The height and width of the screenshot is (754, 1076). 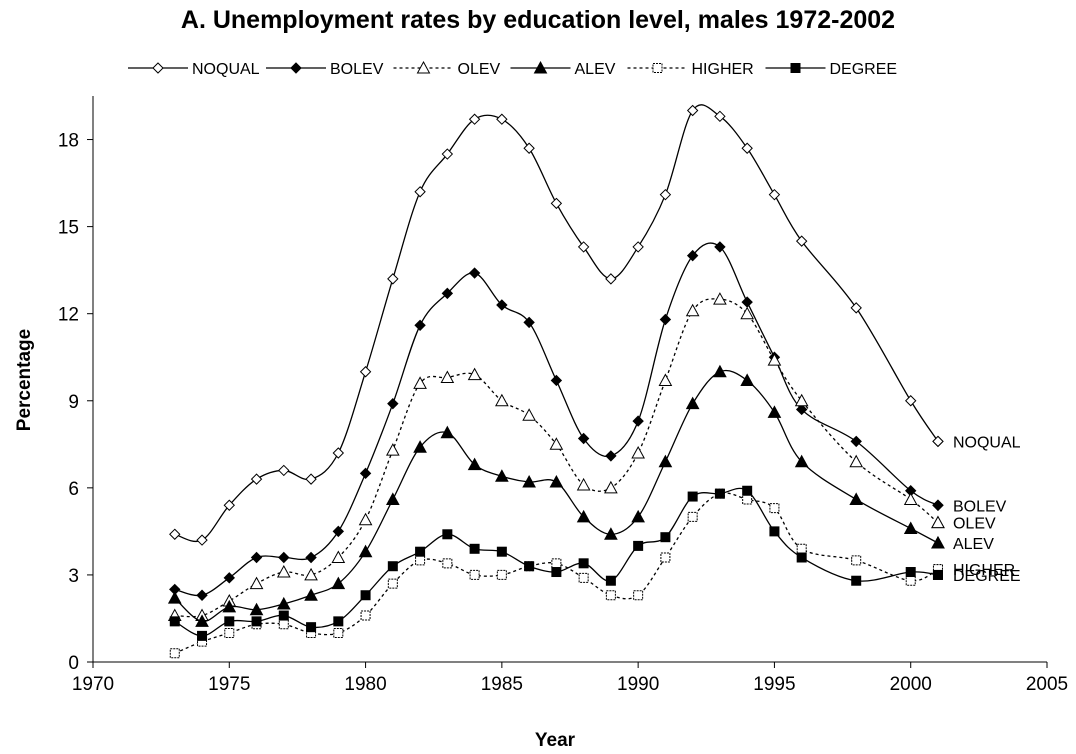 What do you see at coordinates (229, 684) in the screenshot?
I see `x-tick-label: 1975` at bounding box center [229, 684].